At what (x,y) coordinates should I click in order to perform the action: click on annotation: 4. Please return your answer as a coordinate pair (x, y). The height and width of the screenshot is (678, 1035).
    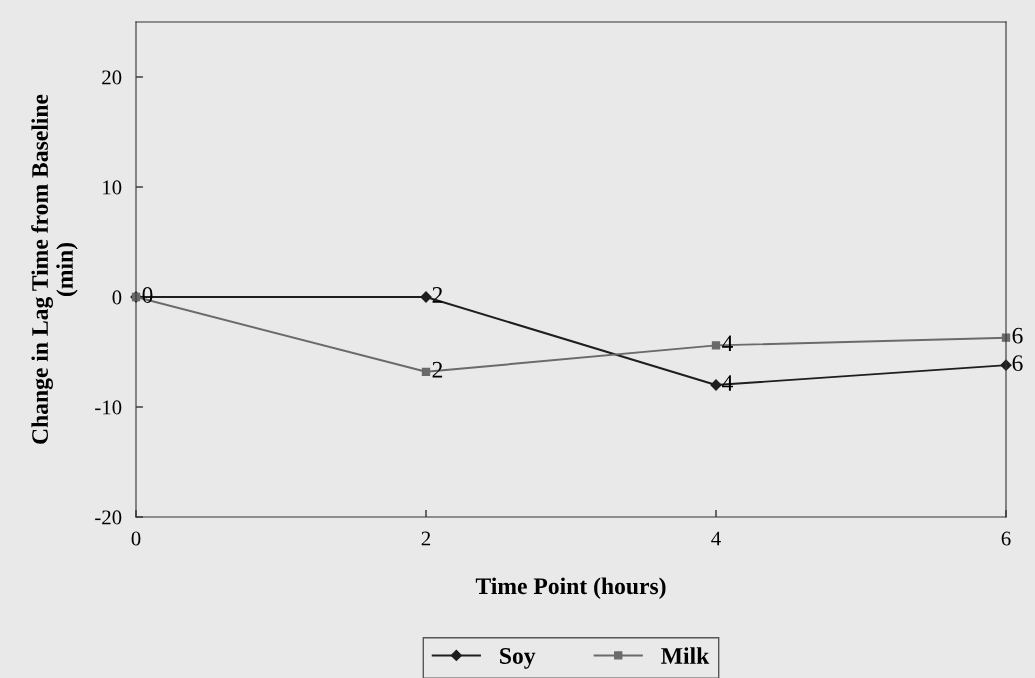
    Looking at the image, I should click on (727, 343).